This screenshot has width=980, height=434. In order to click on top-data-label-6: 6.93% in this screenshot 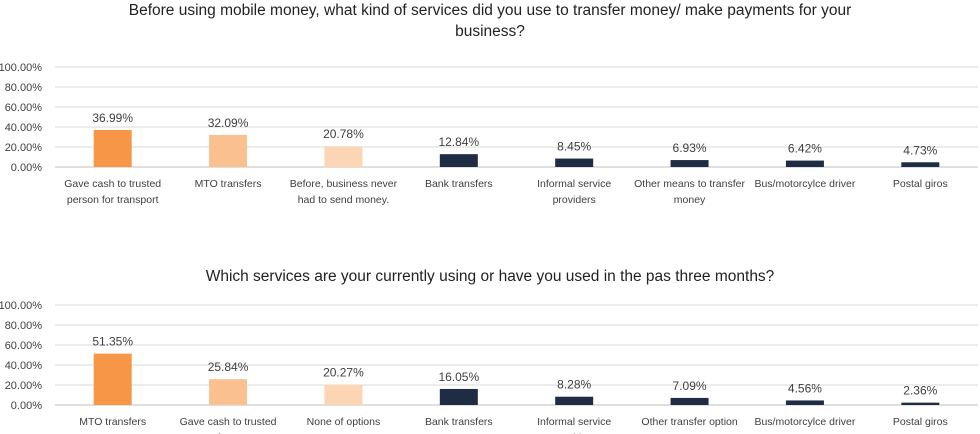, I will do `click(690, 148)`.